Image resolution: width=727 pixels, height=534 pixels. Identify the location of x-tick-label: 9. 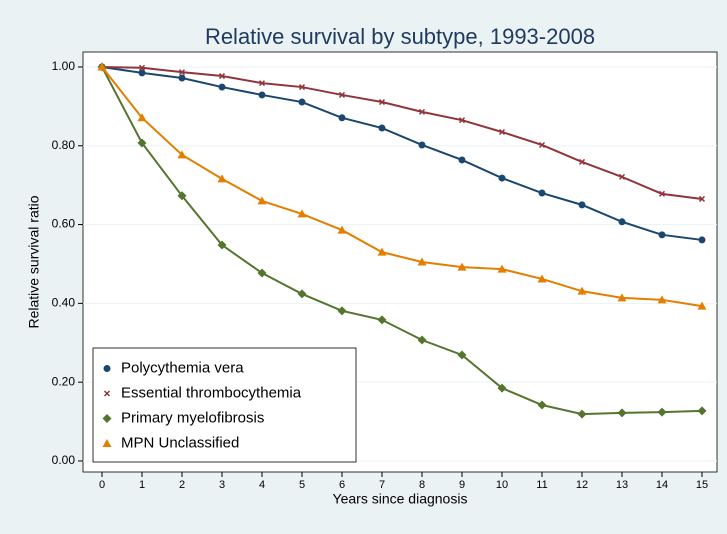
(462, 485).